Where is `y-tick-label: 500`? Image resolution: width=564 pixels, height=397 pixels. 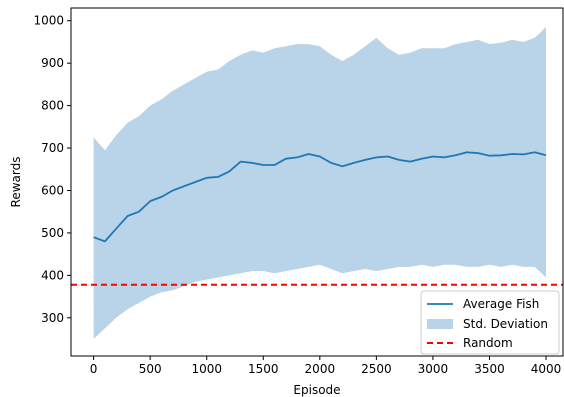 y-tick-label: 500 is located at coordinates (52, 233).